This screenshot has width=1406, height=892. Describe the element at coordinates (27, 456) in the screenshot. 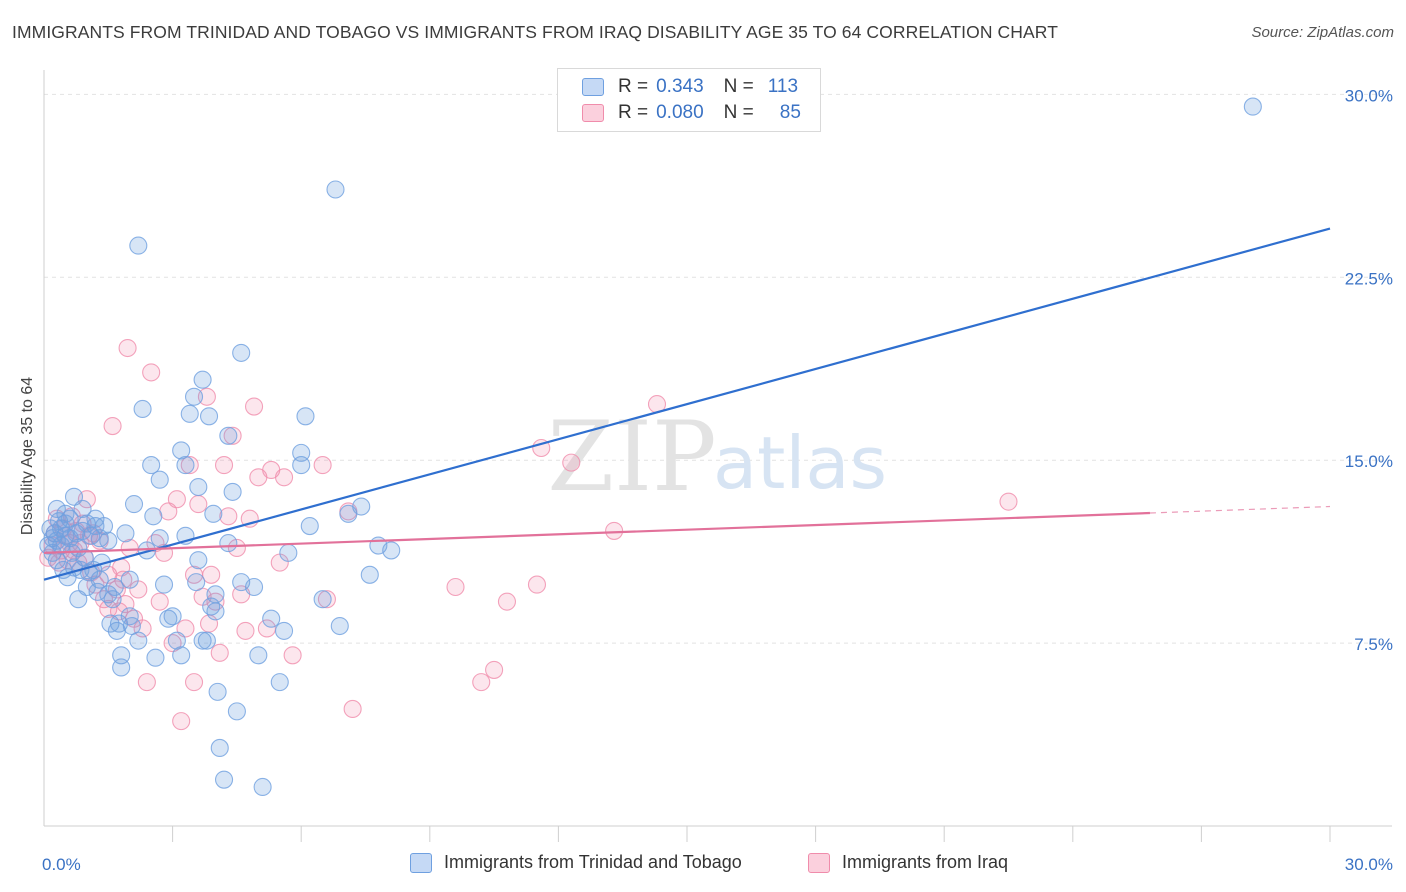

I see `y-axis-title: Disability Age 35 to 64` at that location.